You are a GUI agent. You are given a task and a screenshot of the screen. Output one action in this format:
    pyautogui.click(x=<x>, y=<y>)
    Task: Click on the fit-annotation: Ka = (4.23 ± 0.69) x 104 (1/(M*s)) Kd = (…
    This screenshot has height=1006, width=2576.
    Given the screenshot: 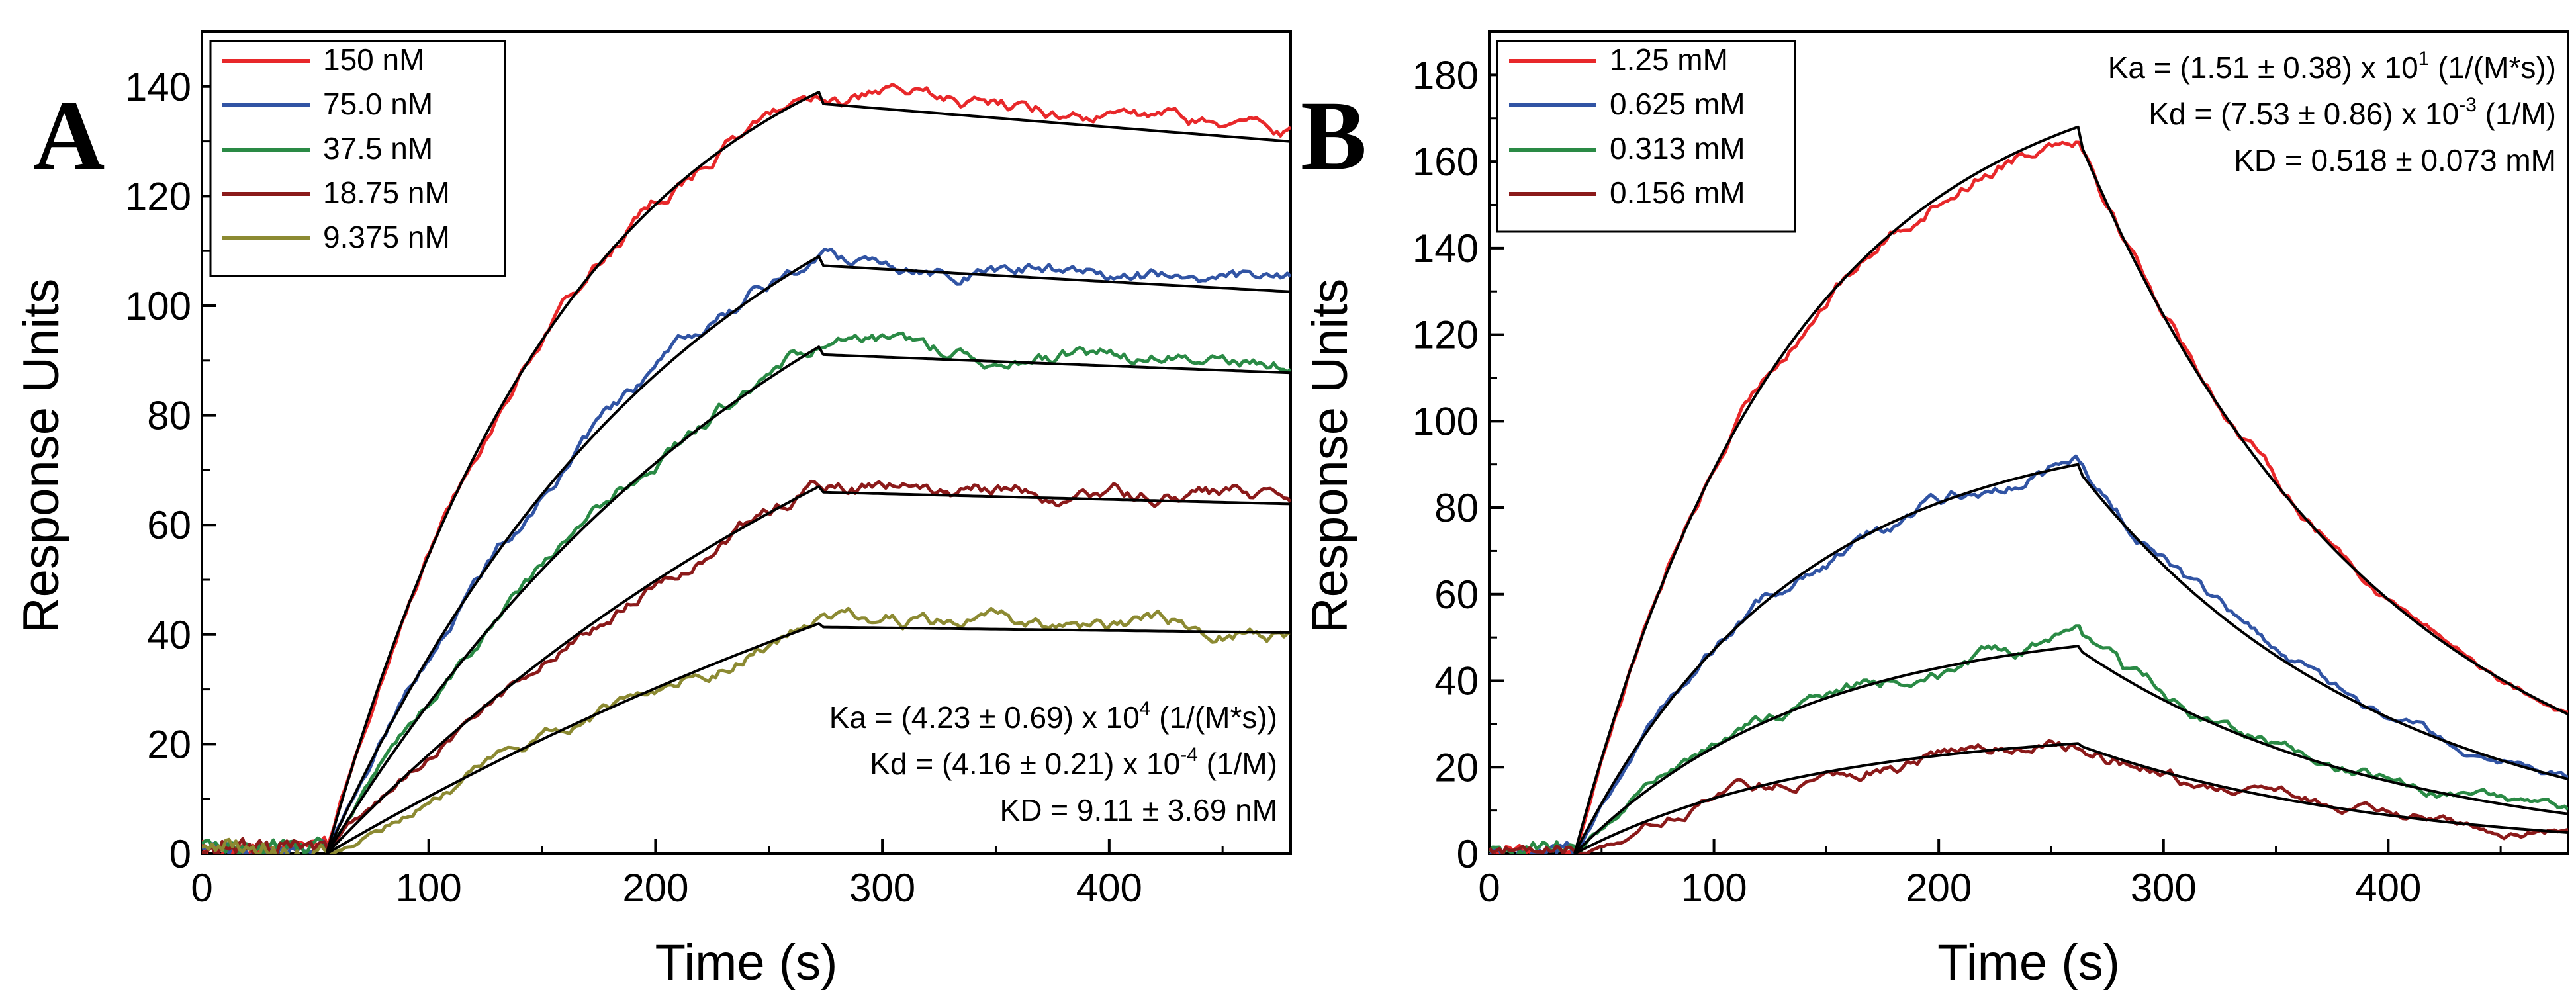 What is the action you would take?
    pyautogui.click(x=1053, y=762)
    